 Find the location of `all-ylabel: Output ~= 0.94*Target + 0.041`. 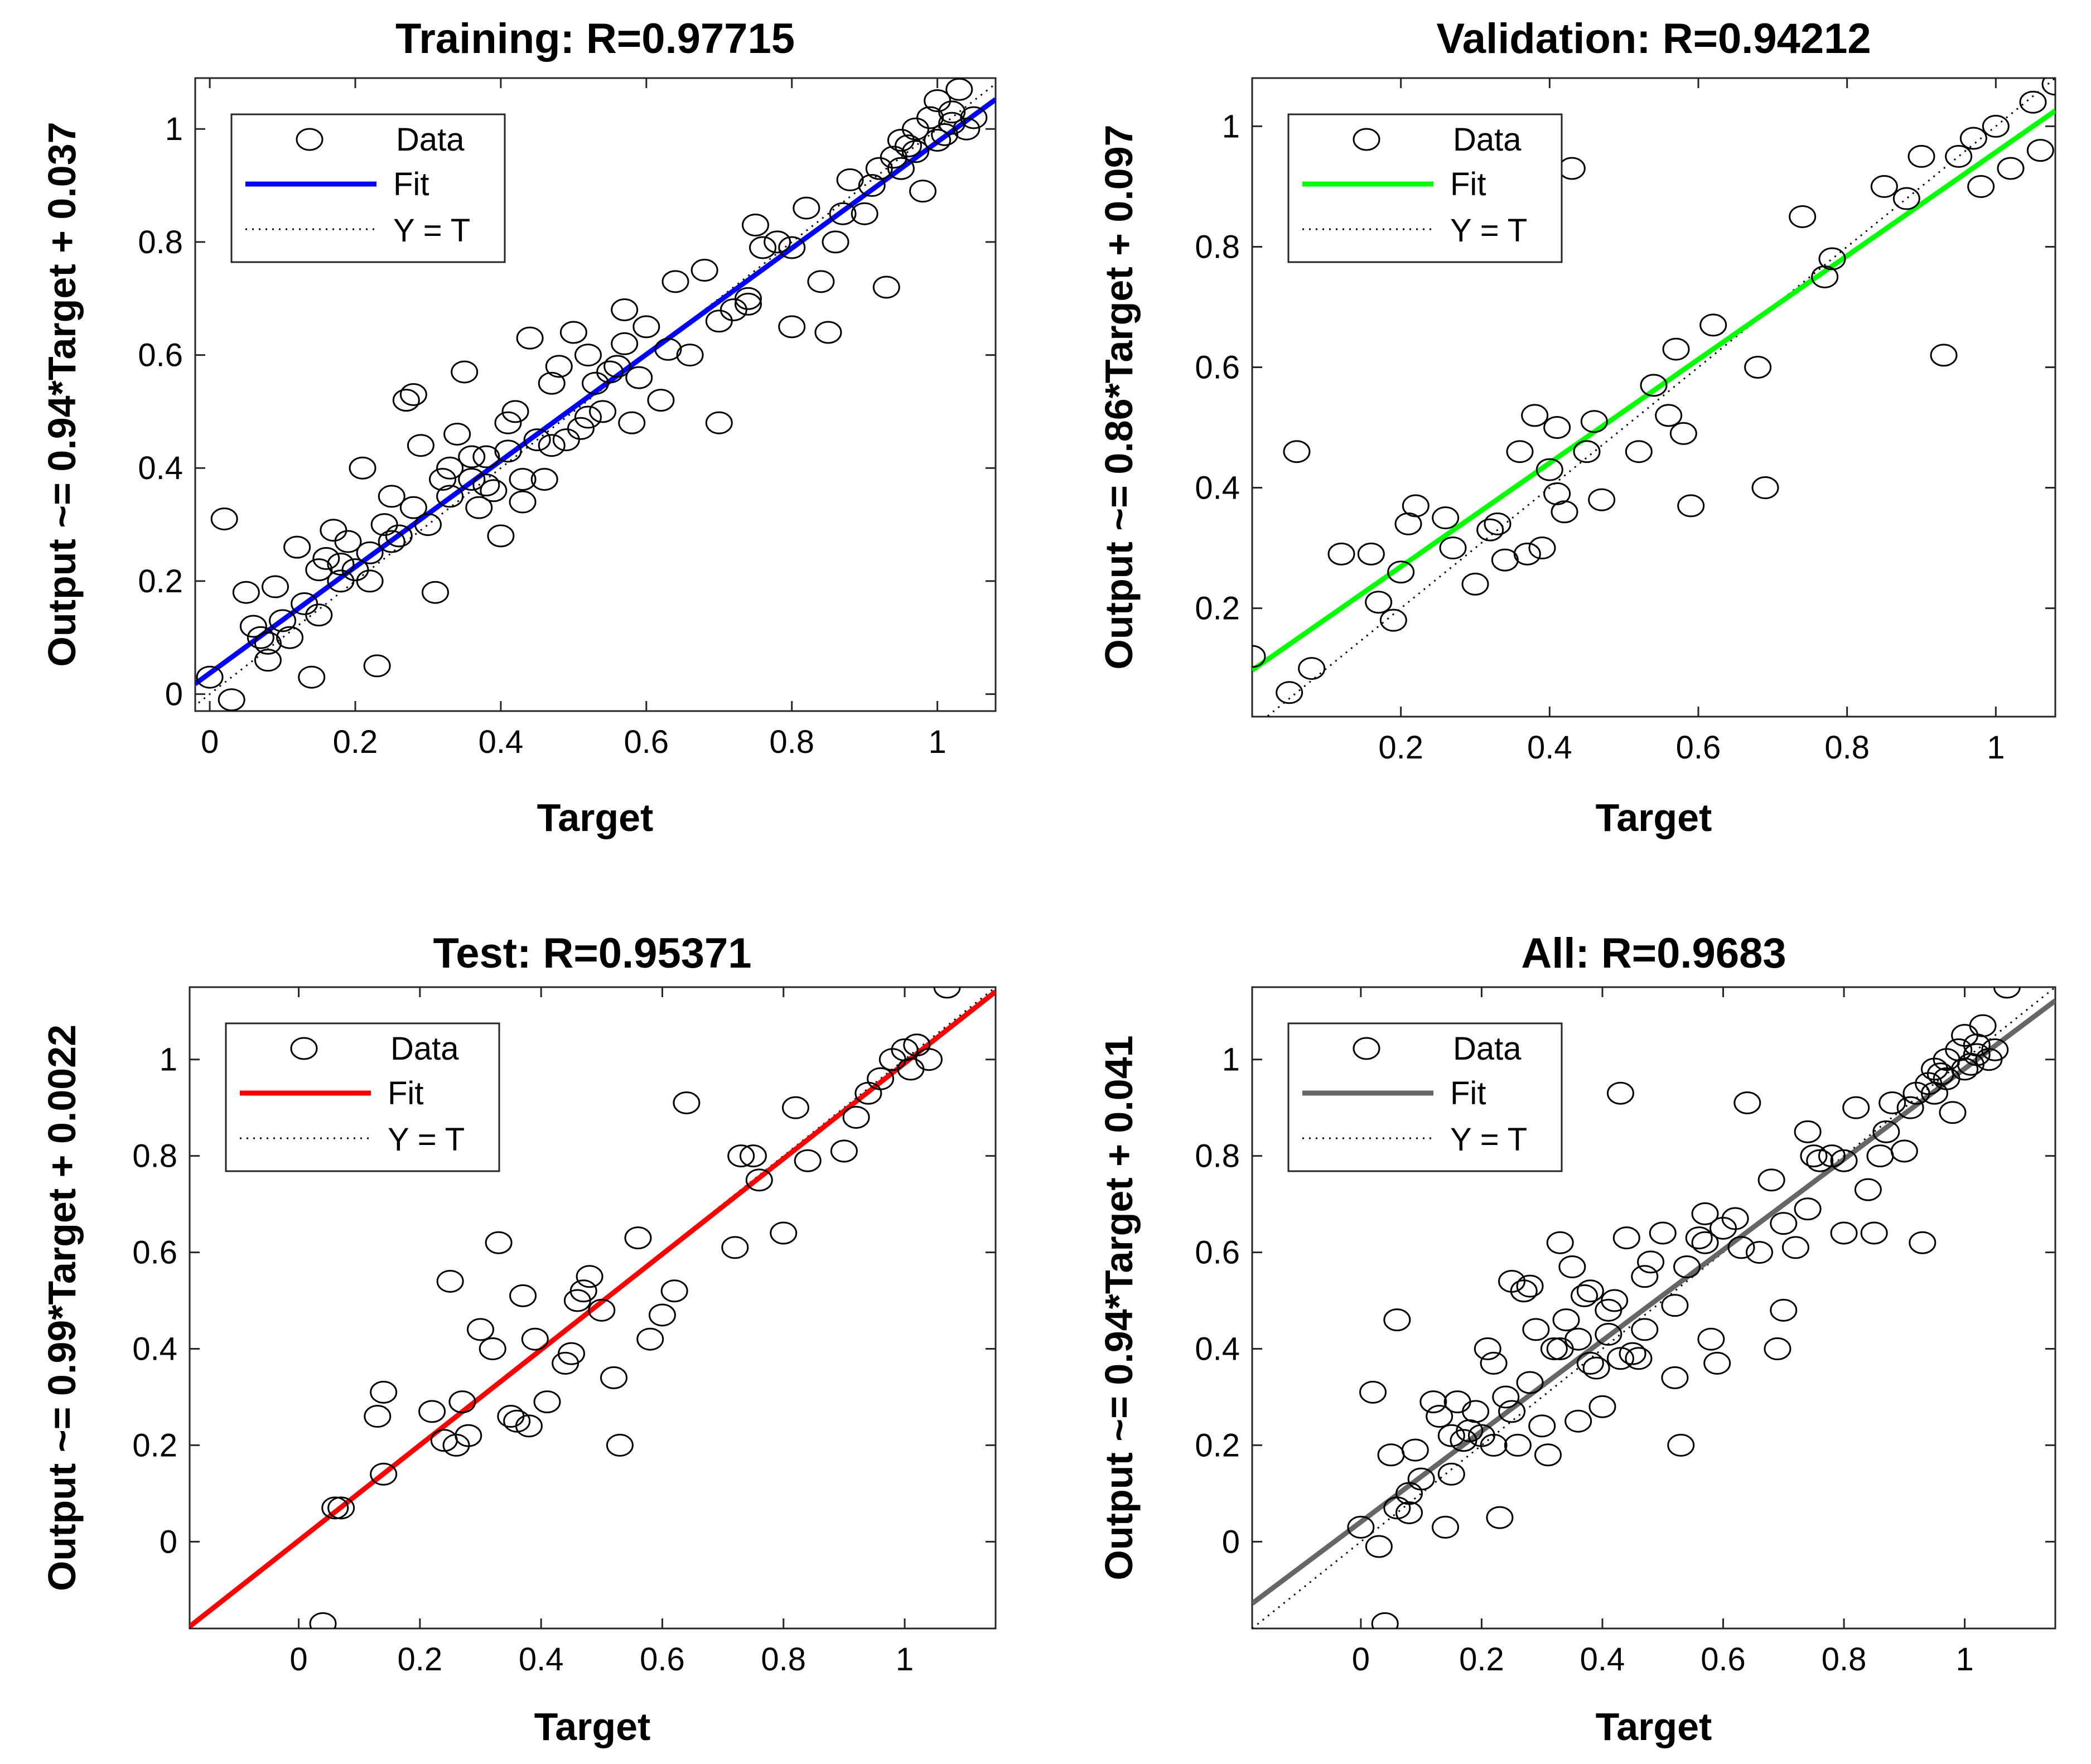

all-ylabel: Output ~= 0.94*Target + 0.041 is located at coordinates (1119, 1308).